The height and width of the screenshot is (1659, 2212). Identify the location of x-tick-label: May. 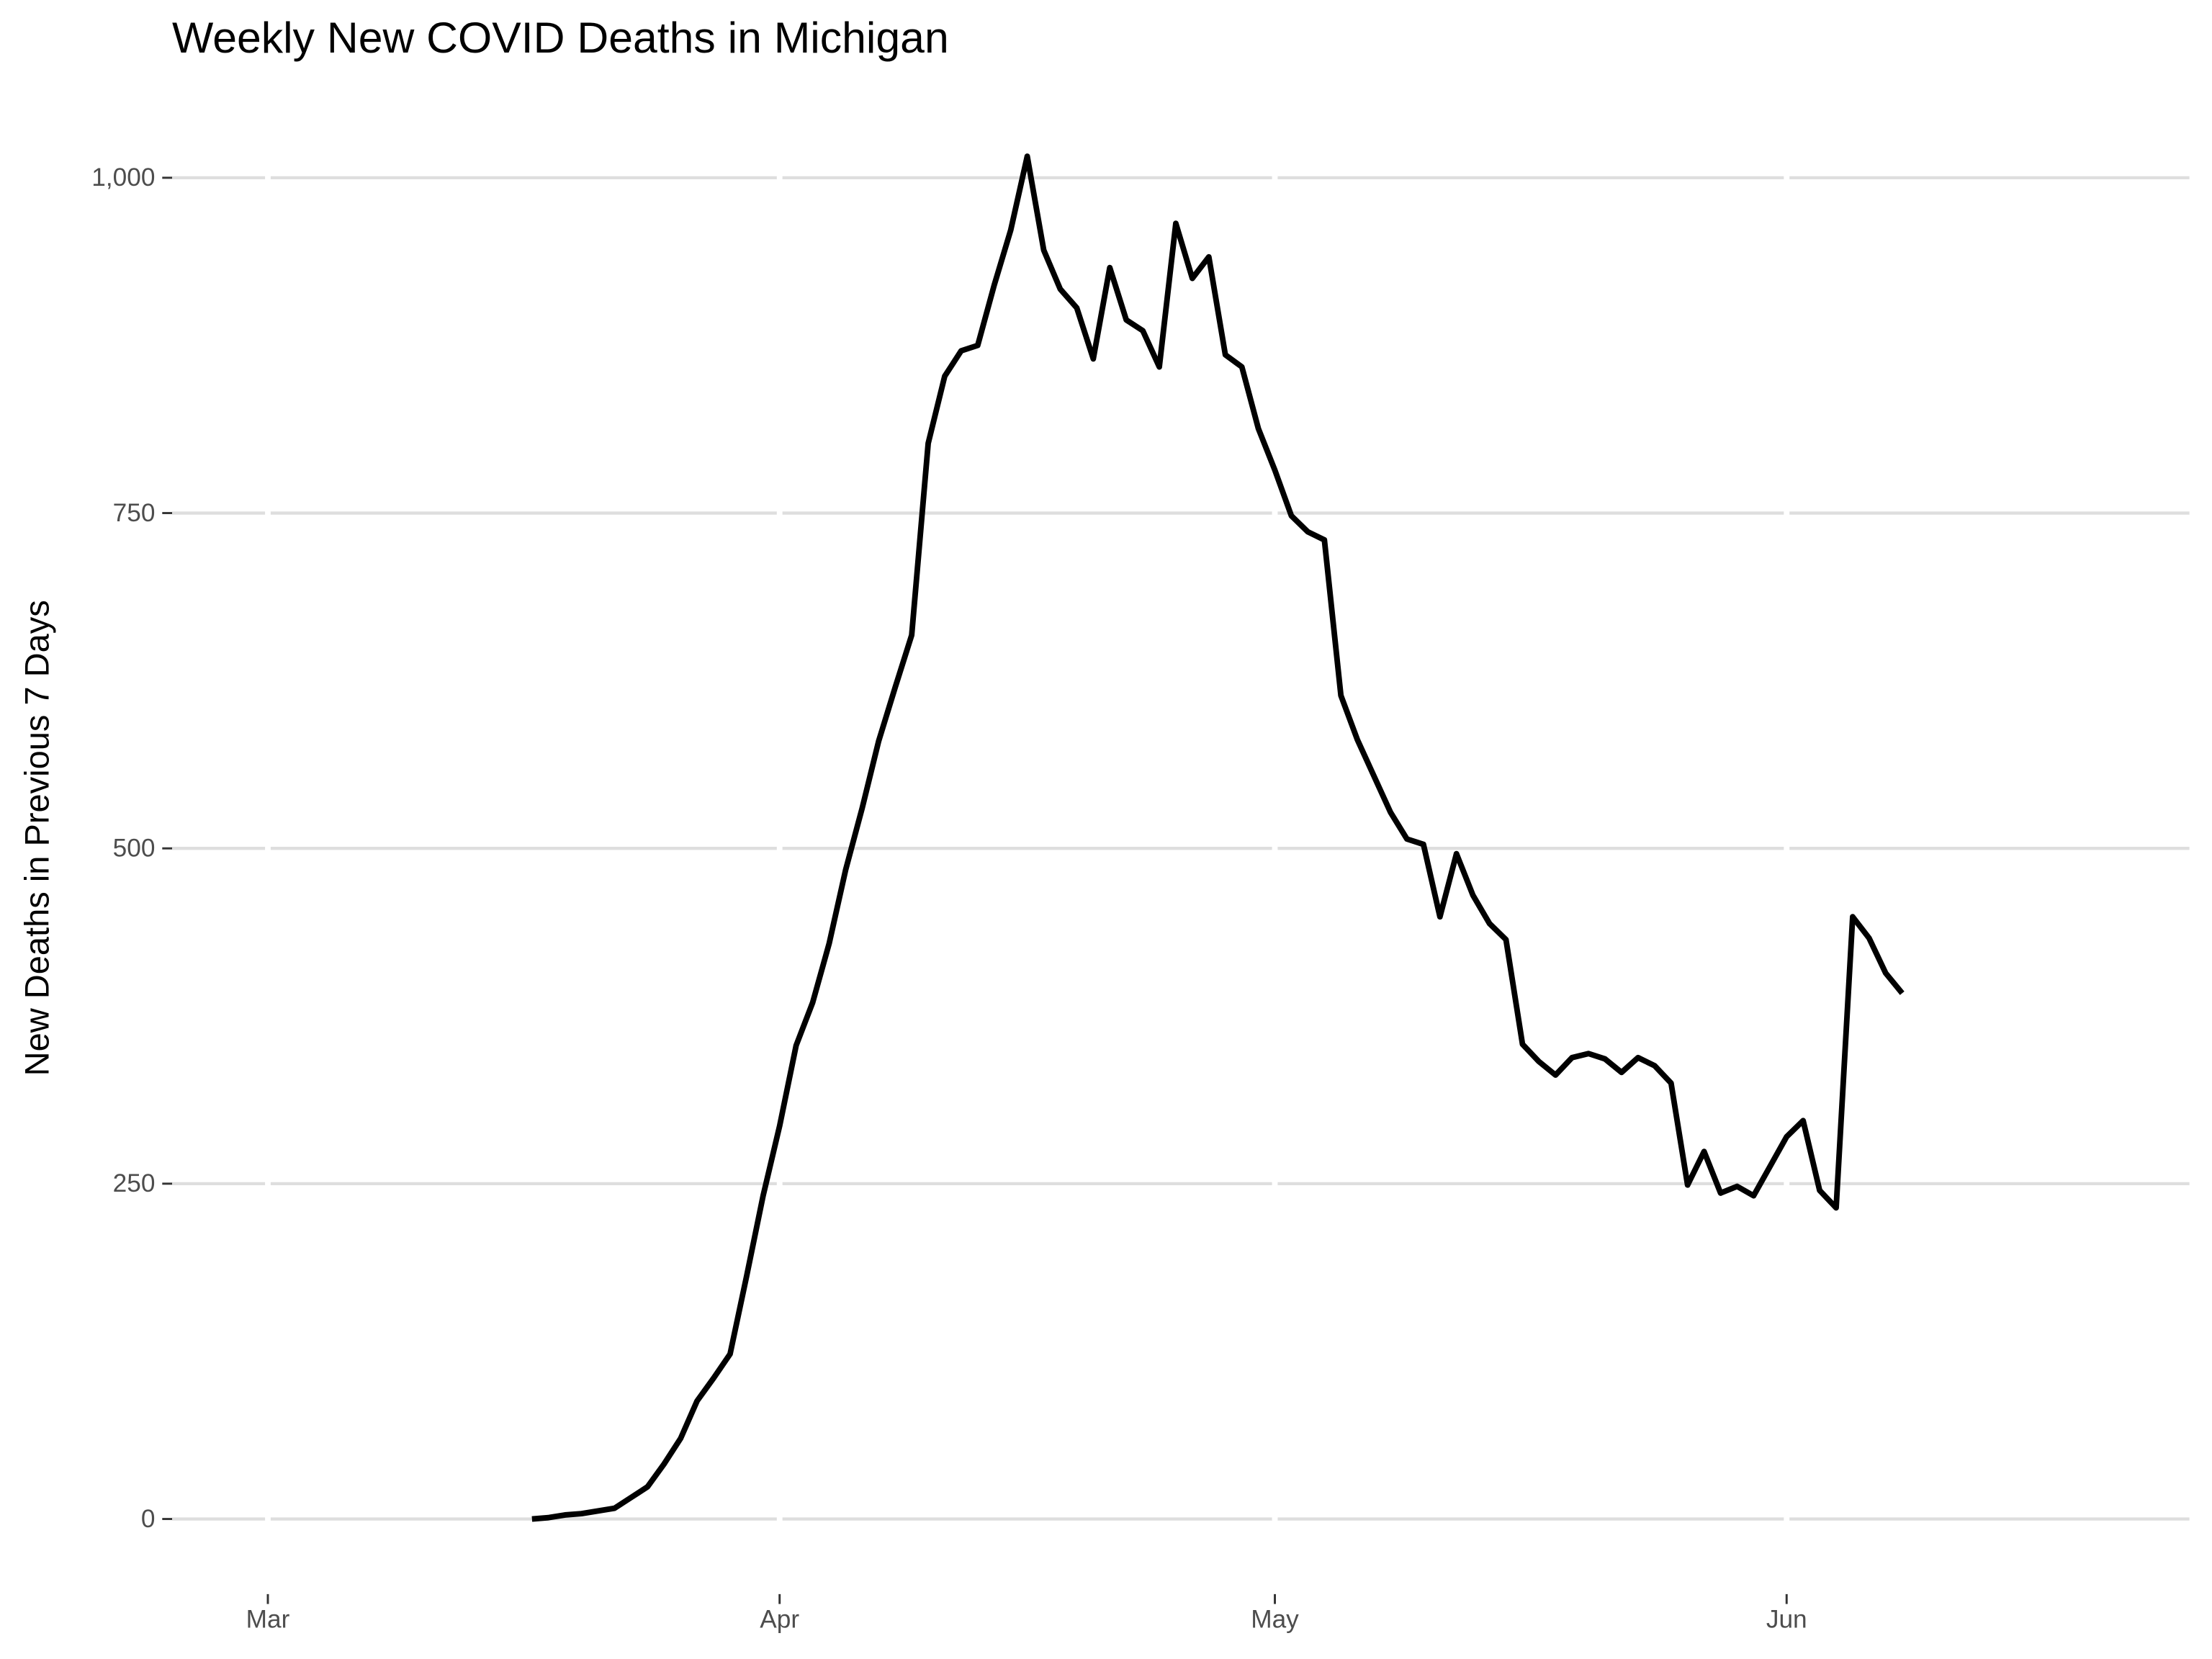
(1275, 1619).